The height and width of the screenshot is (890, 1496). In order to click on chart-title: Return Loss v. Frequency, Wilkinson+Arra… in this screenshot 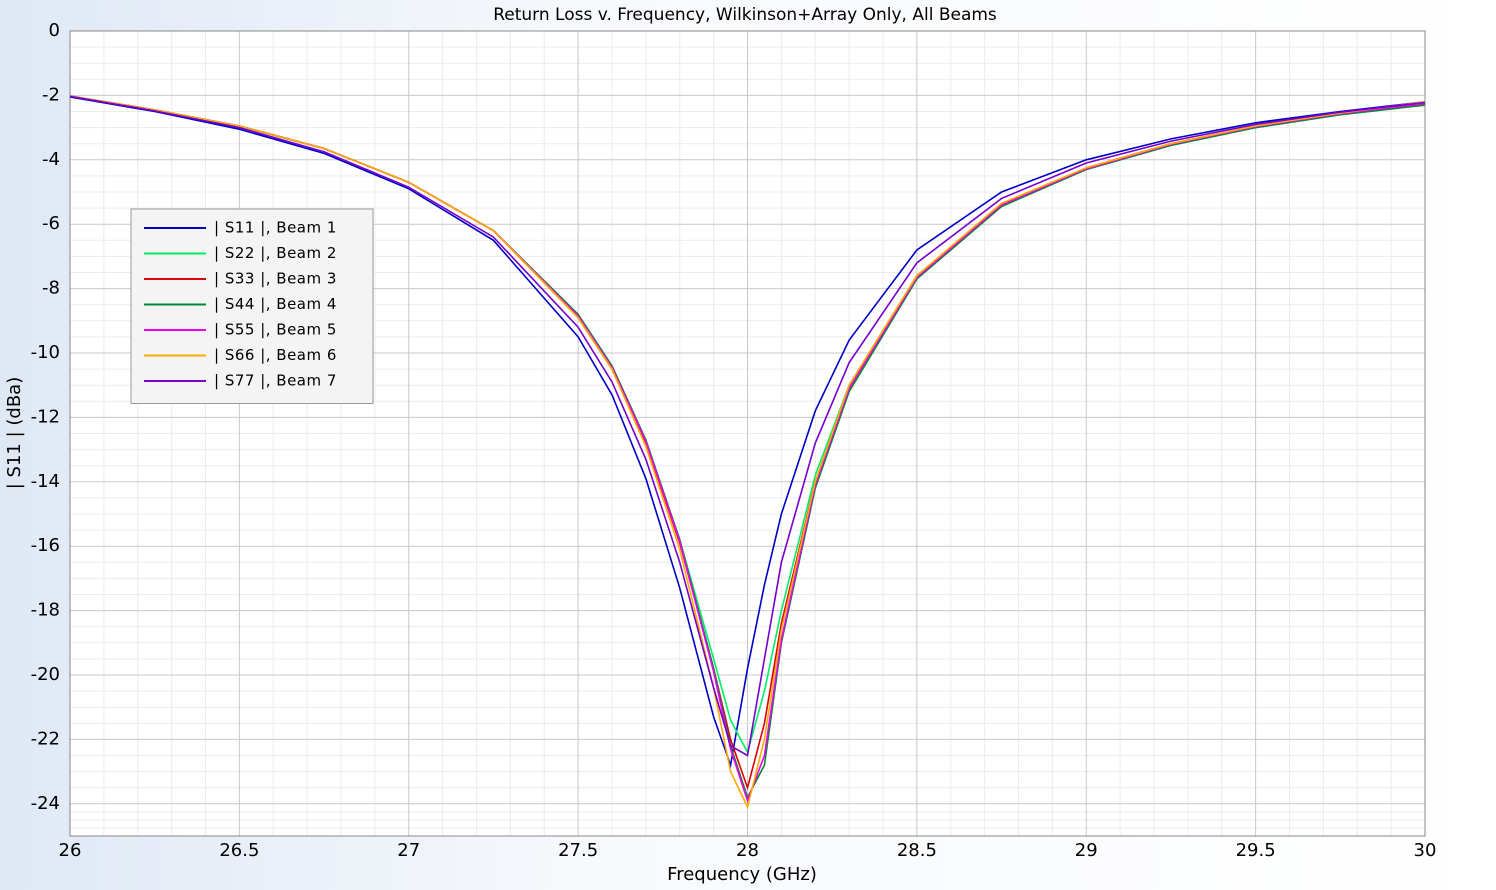, I will do `click(745, 15)`.